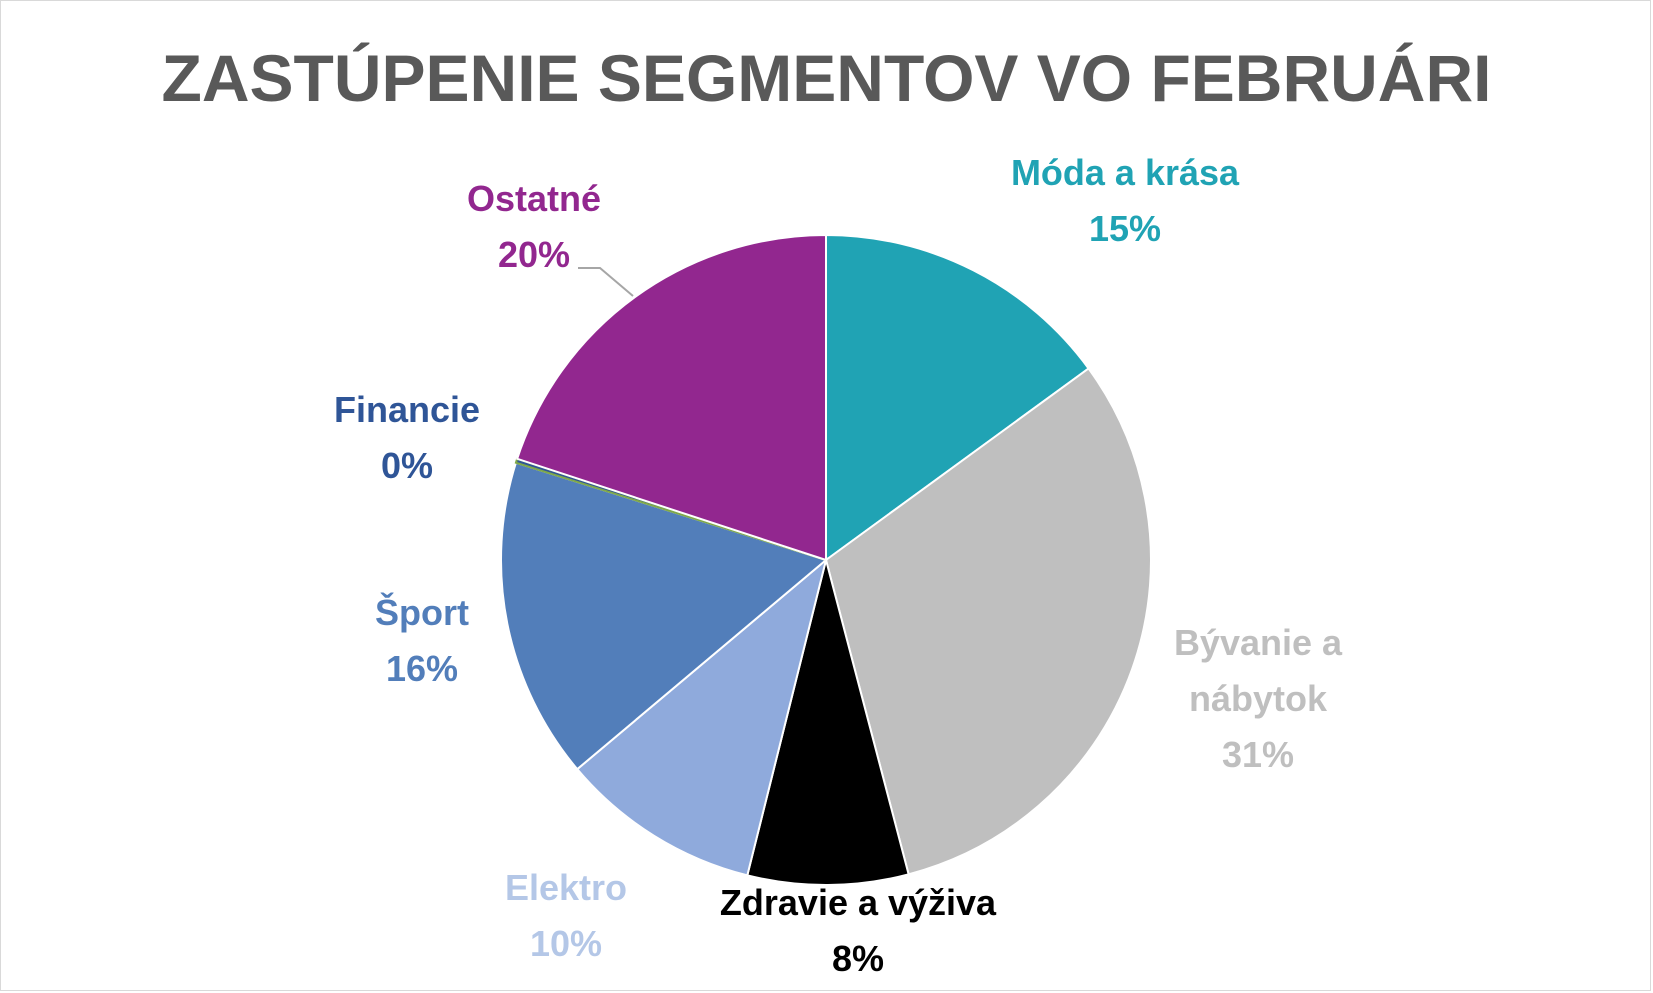 This screenshot has height=993, width=1653. I want to click on data-label-category: Elektro, so click(566, 887).